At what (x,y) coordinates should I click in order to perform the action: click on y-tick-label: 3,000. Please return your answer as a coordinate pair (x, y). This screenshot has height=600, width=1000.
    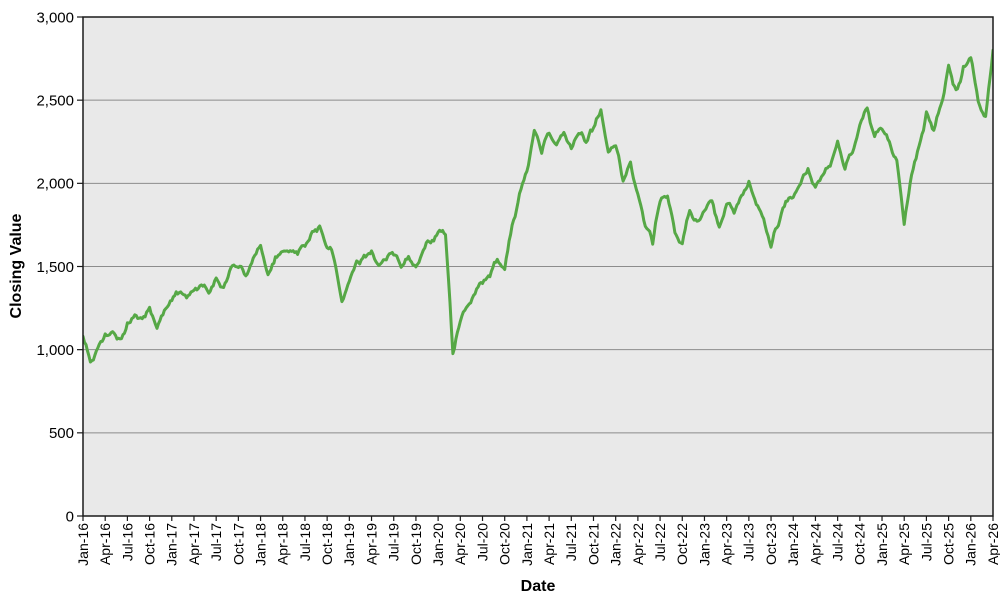
    Looking at the image, I should click on (55, 17).